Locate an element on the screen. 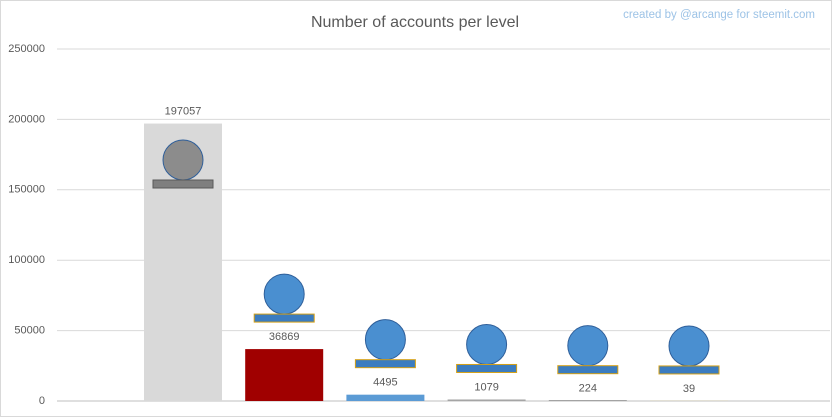 The height and width of the screenshot is (417, 832). data-label: 36869 is located at coordinates (284, 337).